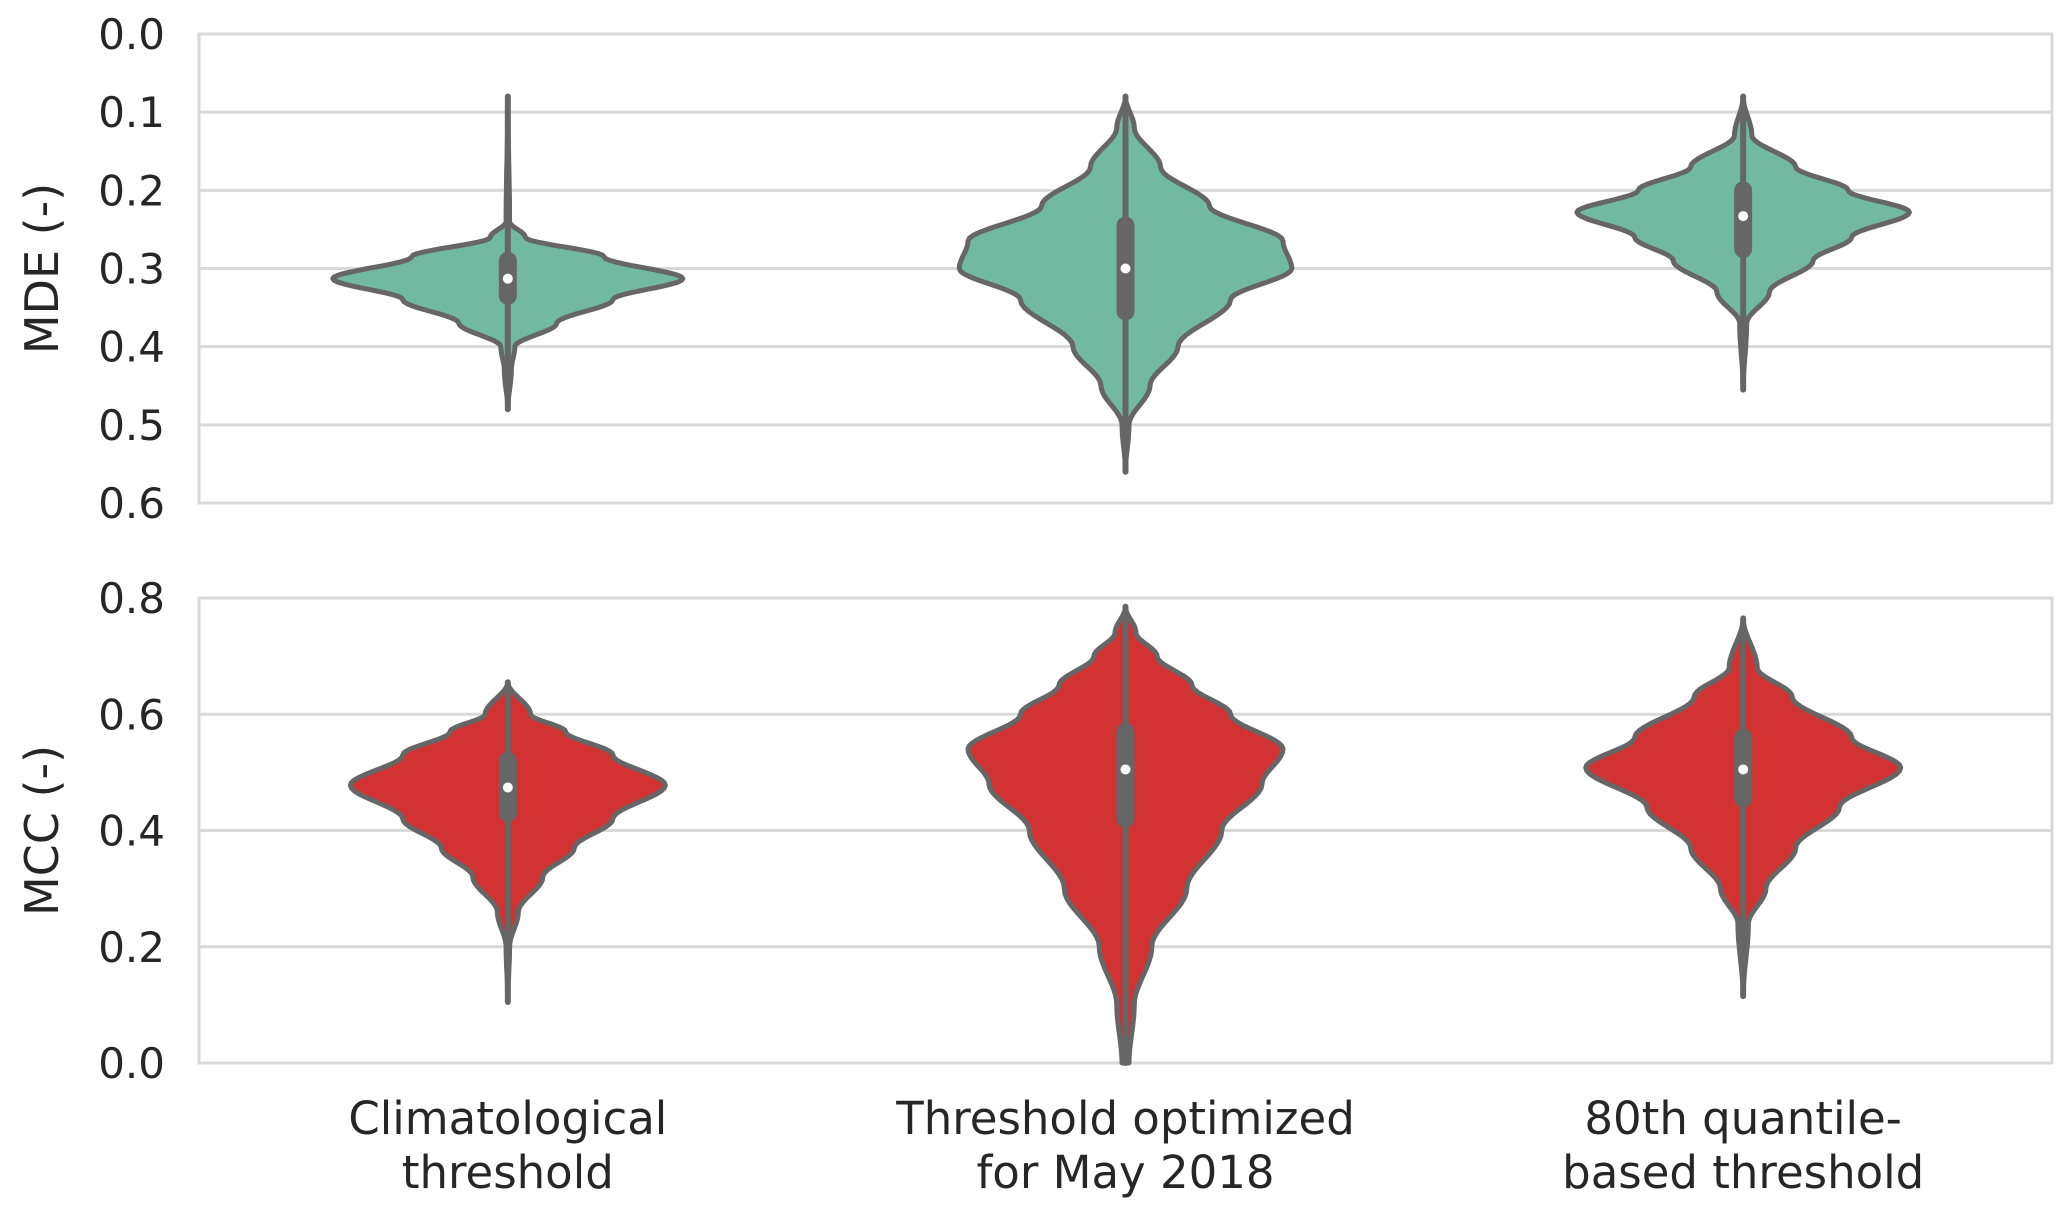 The image size is (2067, 1217). I want to click on x-category-label-line: for May 2018, so click(1125, 1172).